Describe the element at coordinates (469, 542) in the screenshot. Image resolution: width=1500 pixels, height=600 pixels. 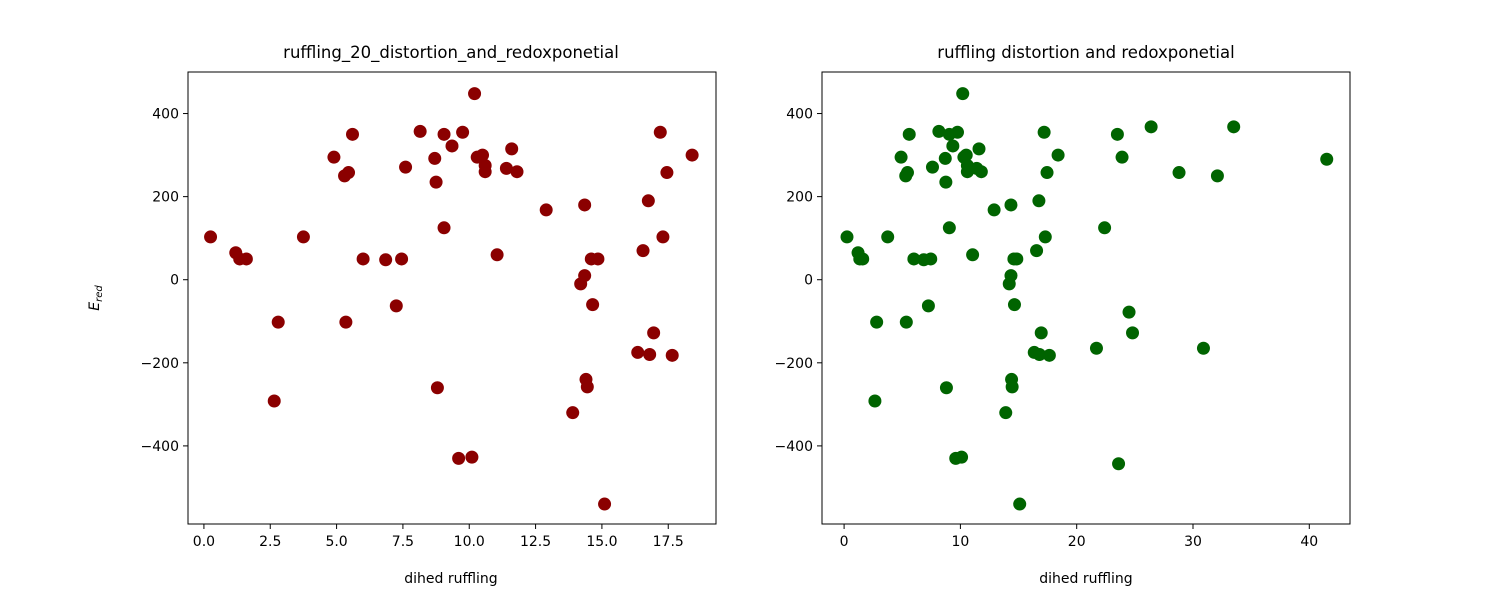
I see `left-x-tick-label: 10.0` at that location.